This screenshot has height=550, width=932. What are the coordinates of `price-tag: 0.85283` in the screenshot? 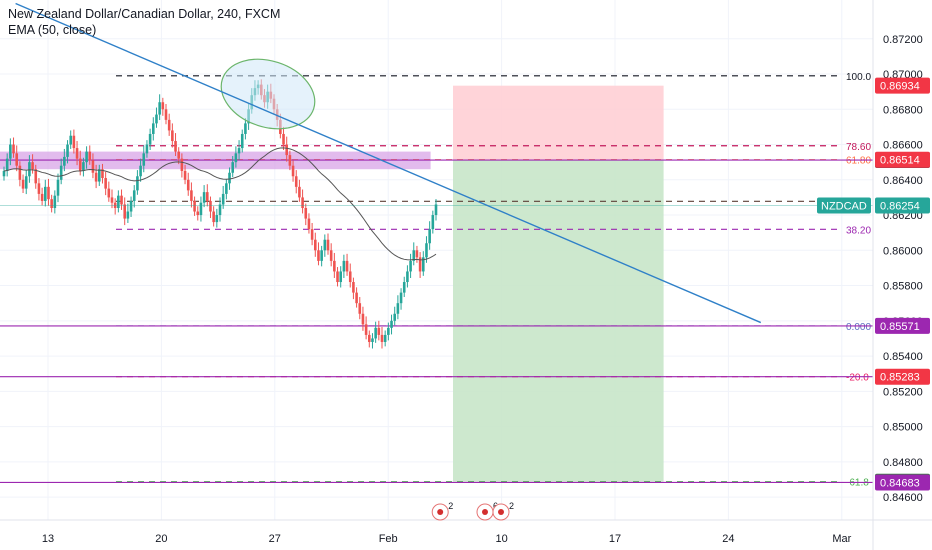 It's located at (902, 376).